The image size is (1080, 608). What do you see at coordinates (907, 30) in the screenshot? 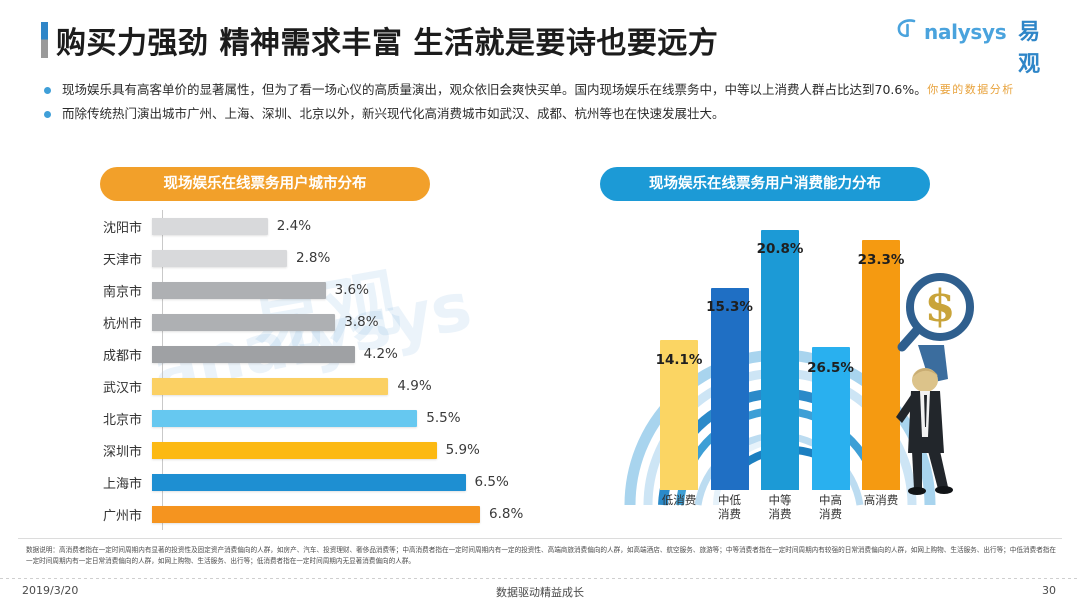
I see `logo-swoosh-icon` at bounding box center [907, 30].